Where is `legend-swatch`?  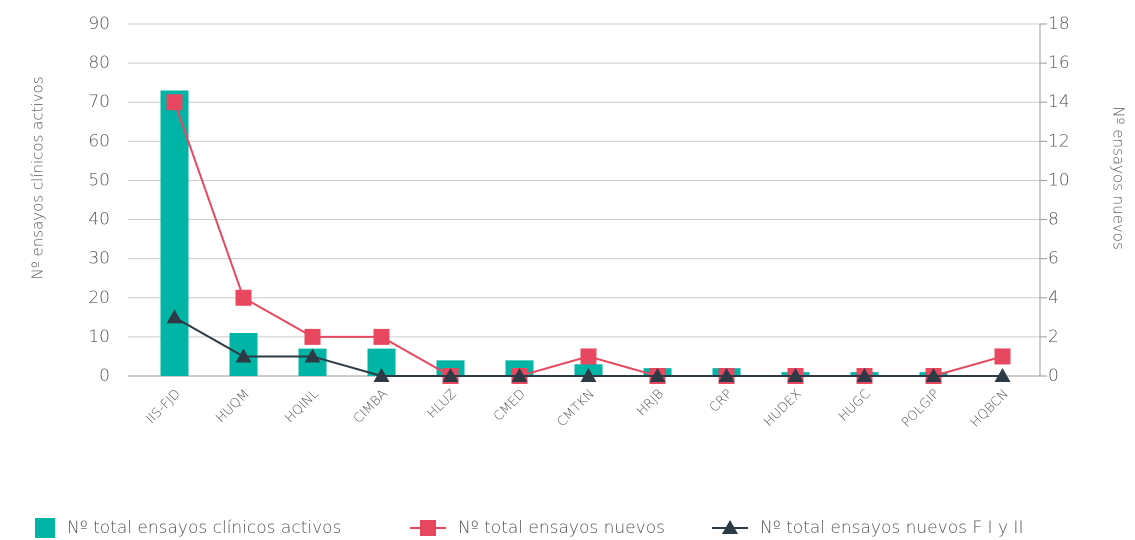
legend-swatch is located at coordinates (45, 528).